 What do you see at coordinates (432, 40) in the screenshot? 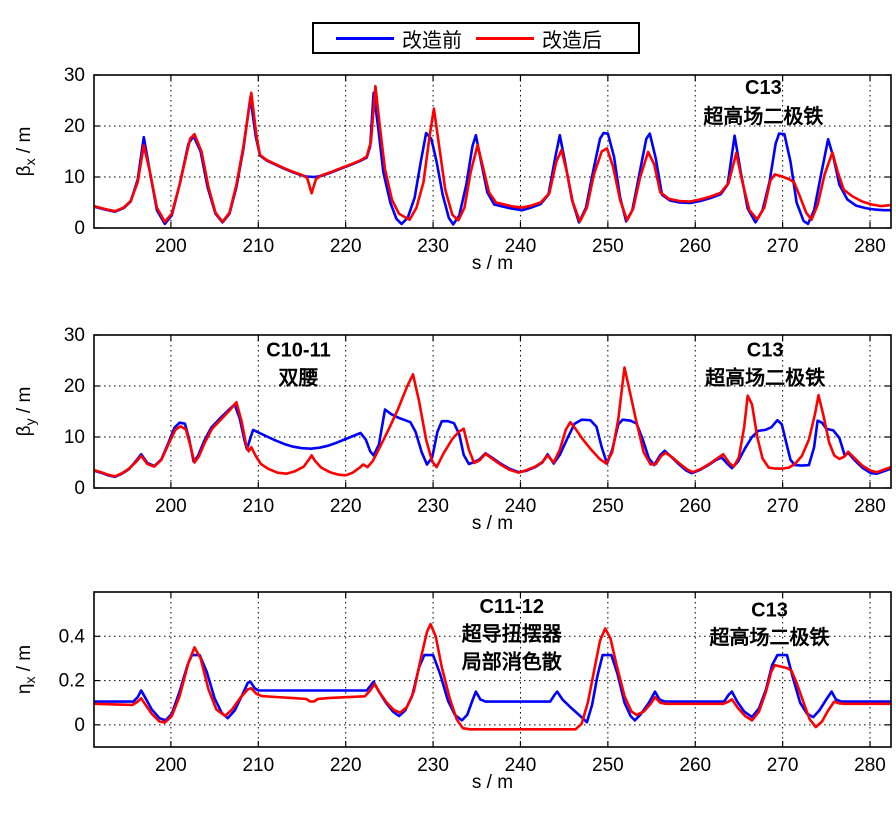
I see `legend-label-before: 改造前` at bounding box center [432, 40].